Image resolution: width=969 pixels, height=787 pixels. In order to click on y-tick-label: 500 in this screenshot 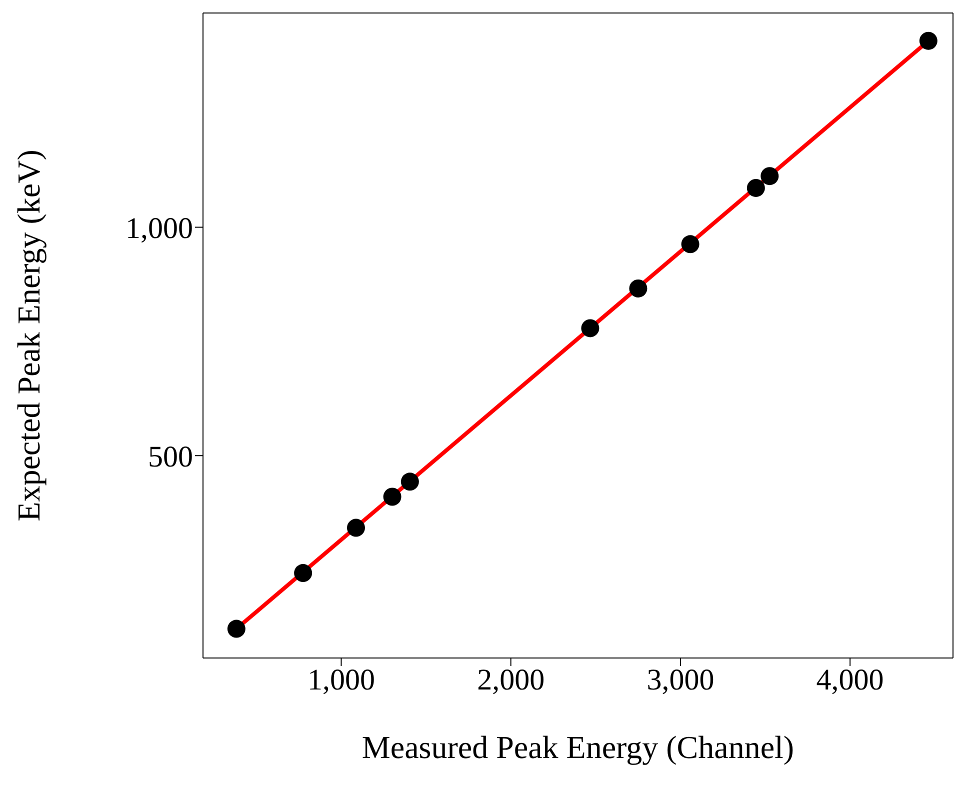, I will do `click(170, 457)`.